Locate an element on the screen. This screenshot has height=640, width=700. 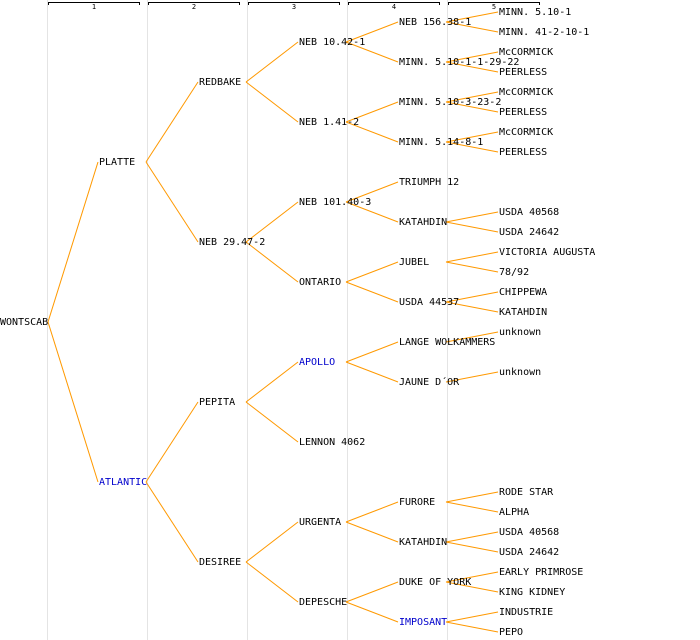
column-number: 2 is located at coordinates (194, 7).